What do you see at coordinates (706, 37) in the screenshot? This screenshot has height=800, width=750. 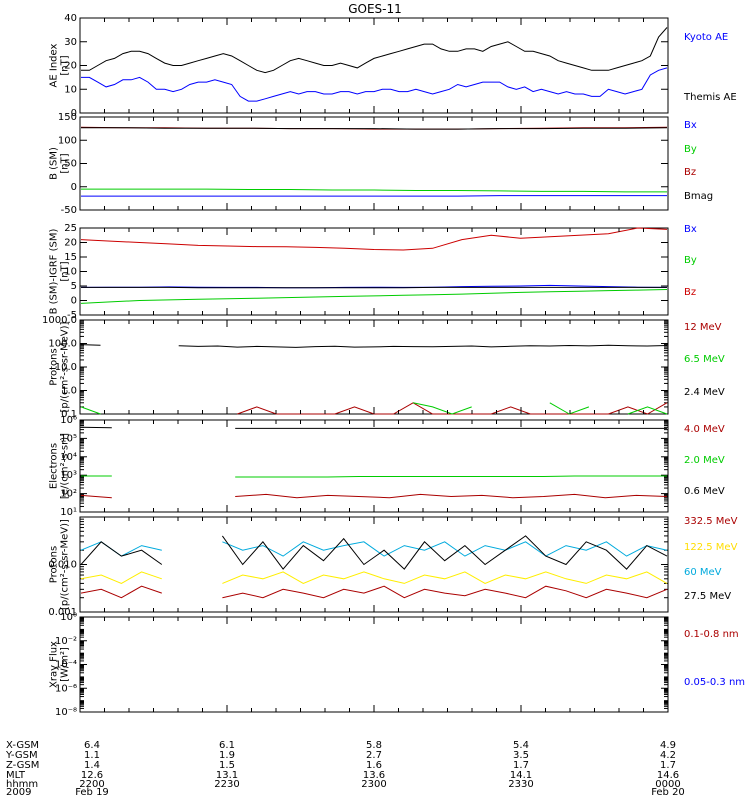 I see `panel-1-legend-1: Kyoto AE` at bounding box center [706, 37].